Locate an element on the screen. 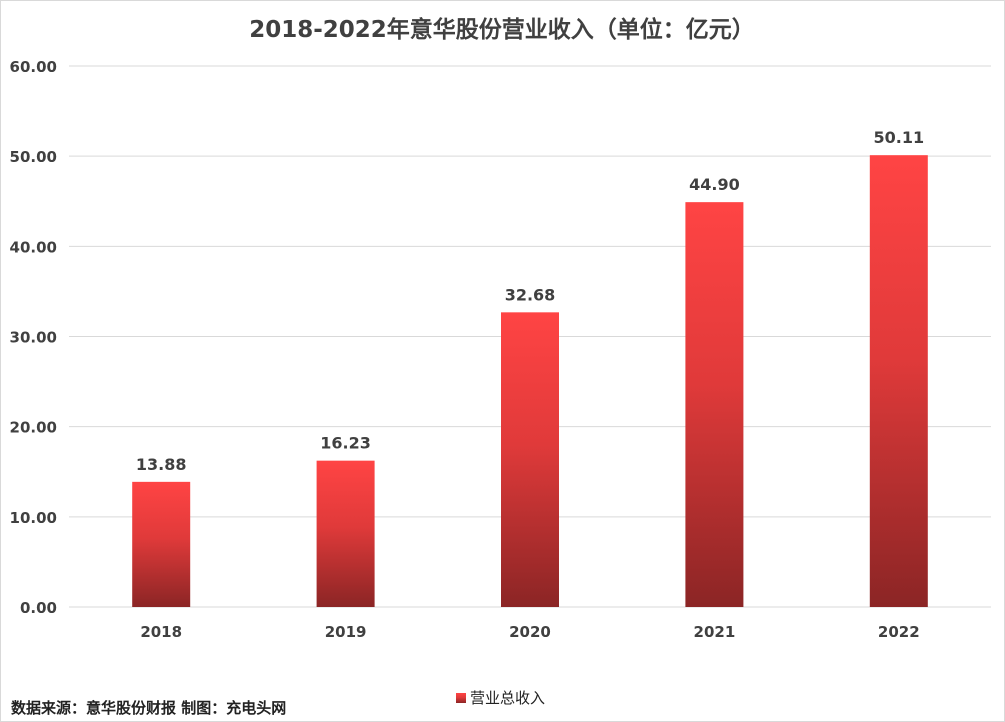  data-label-2021: 44.90 is located at coordinates (714, 184).